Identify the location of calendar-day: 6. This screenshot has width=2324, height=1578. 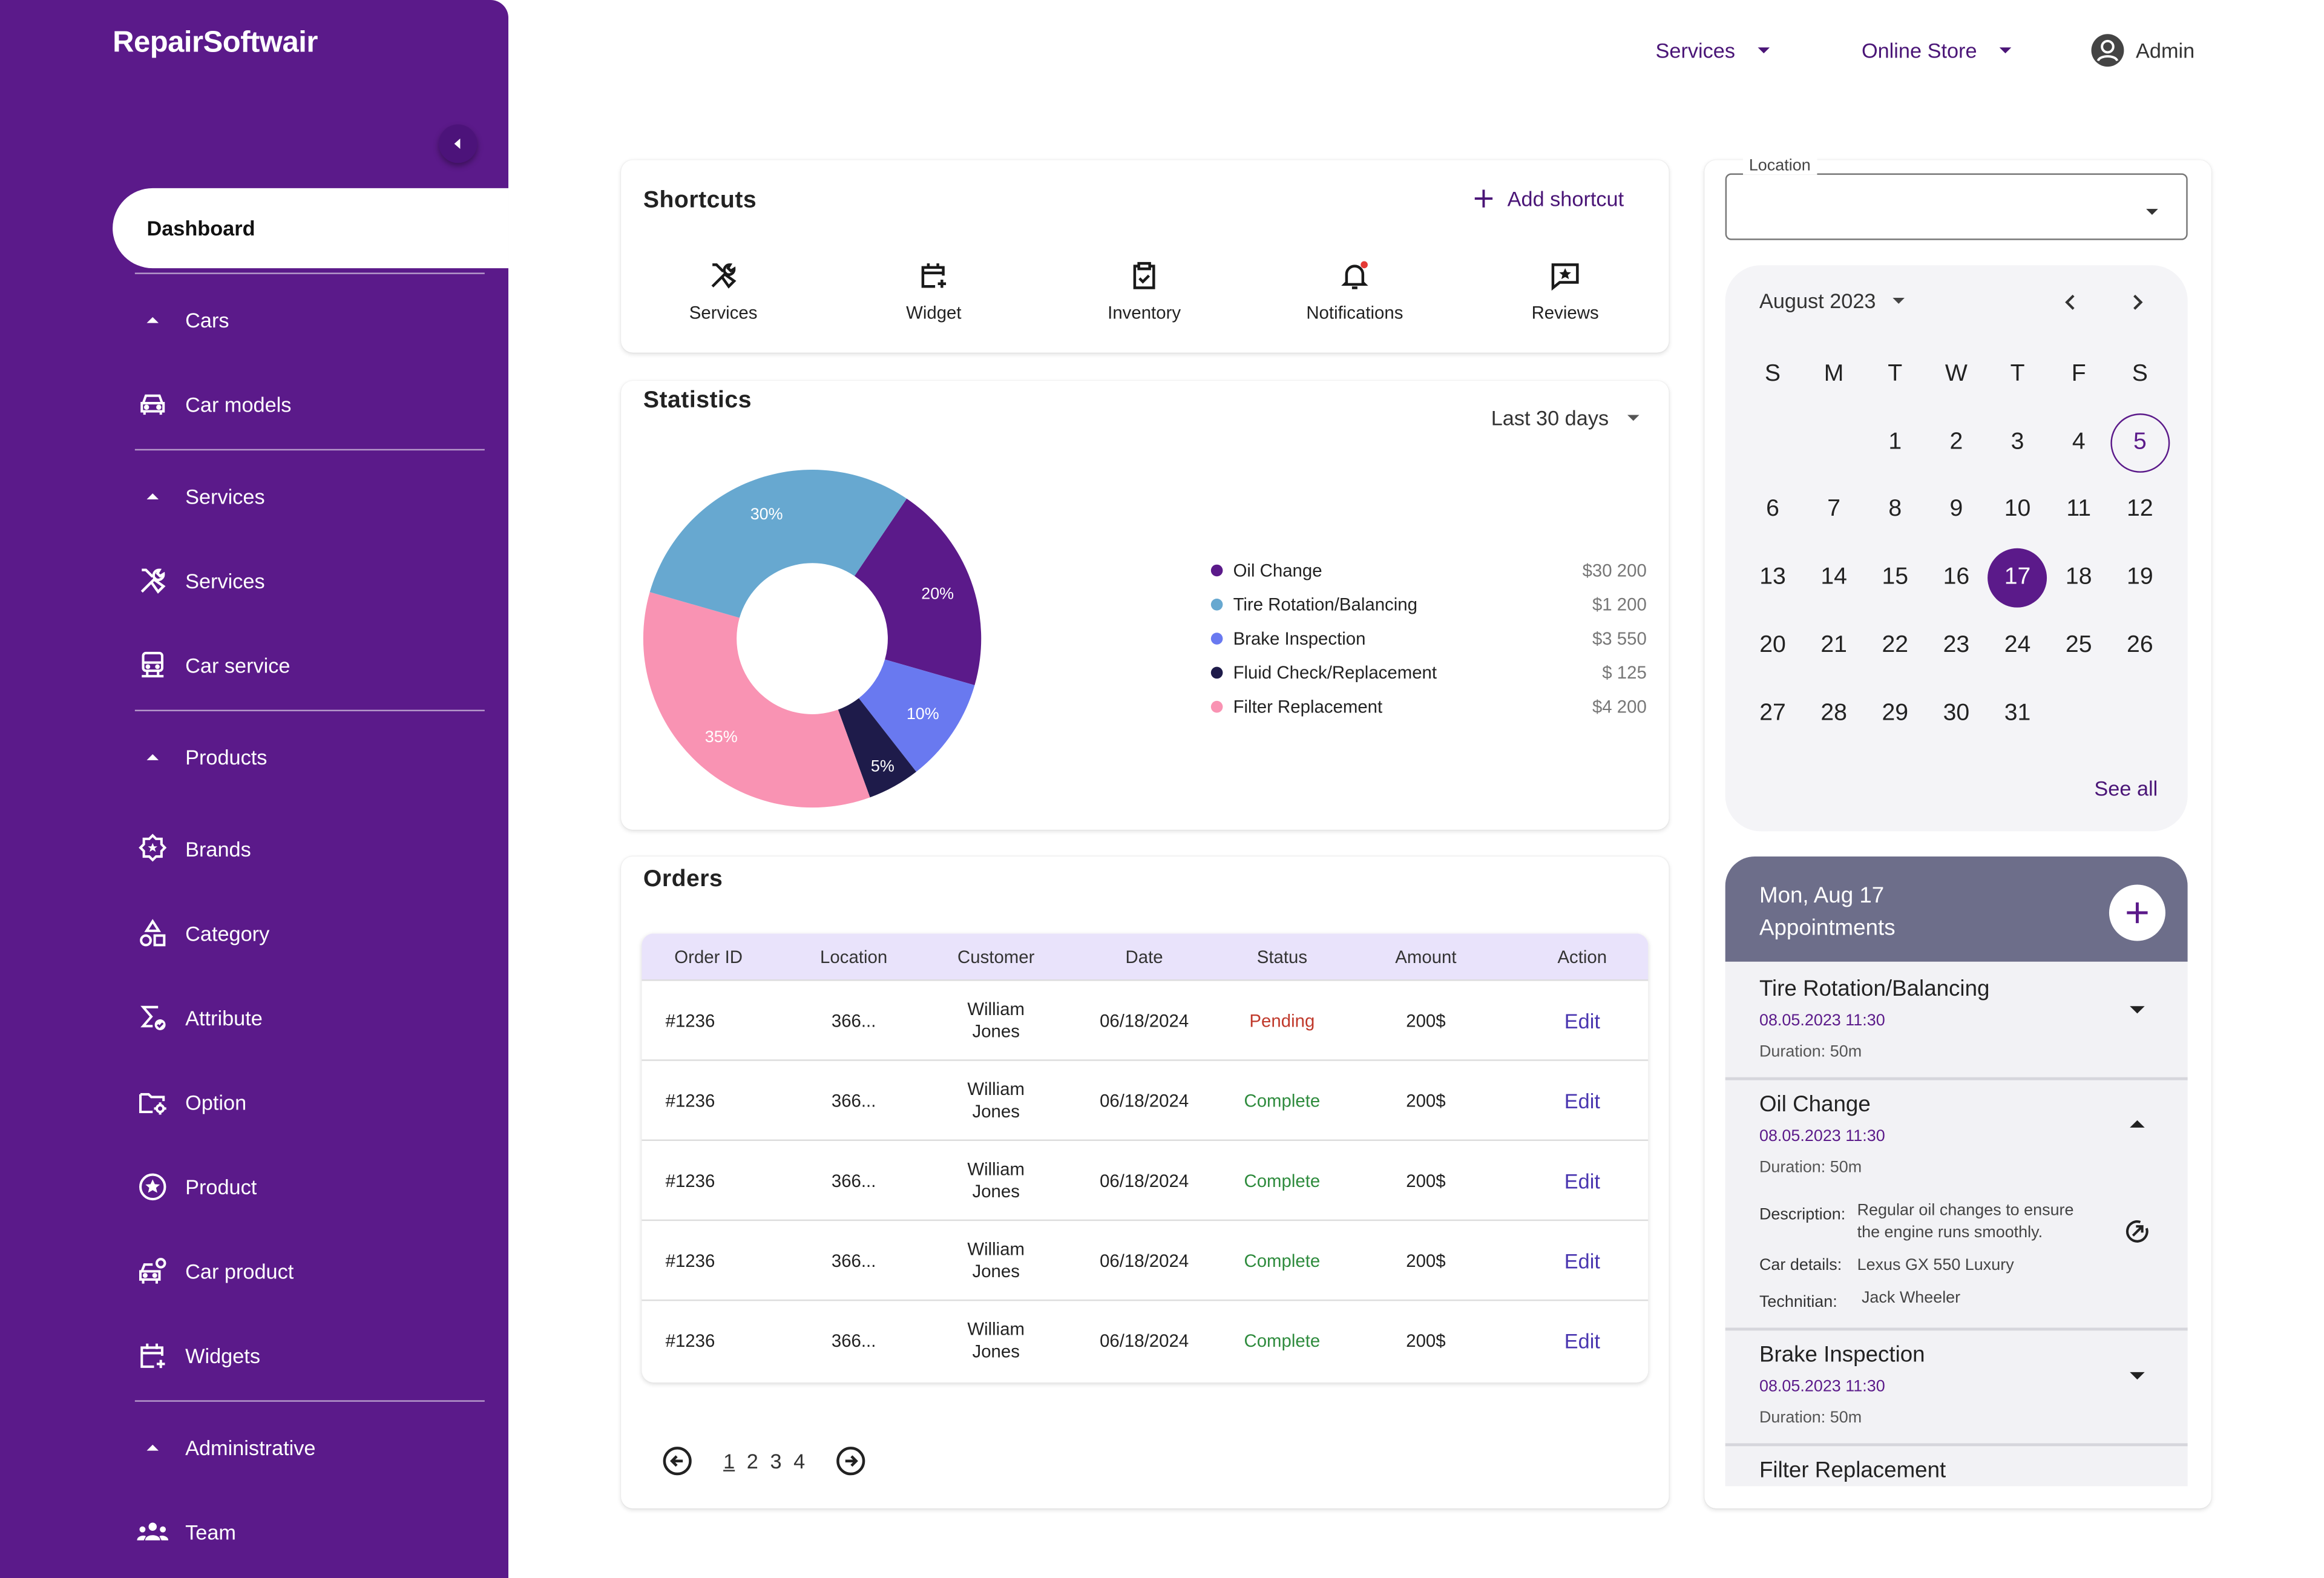
(1773, 509).